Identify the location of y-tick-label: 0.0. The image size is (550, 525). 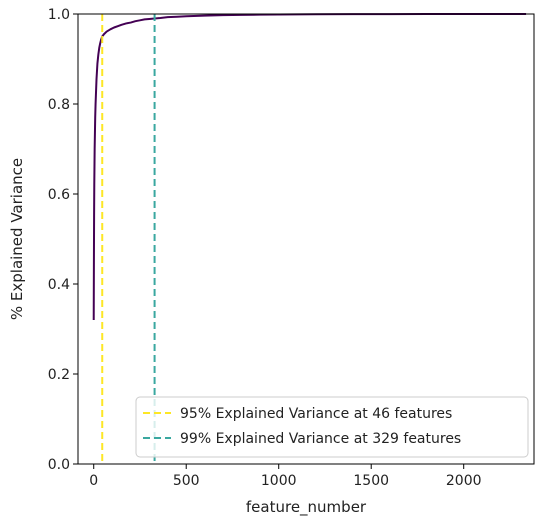
(59, 465).